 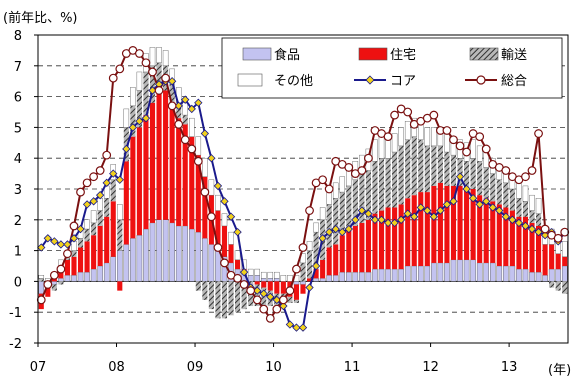 I want to click on x-tick-label-3: 10, so click(x=273, y=367).